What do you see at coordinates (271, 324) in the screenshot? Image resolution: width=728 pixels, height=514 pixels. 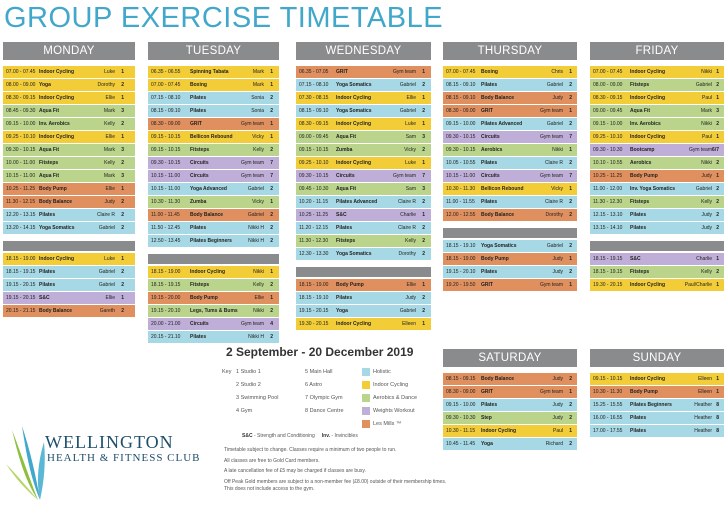 I see `class-location: 4` at bounding box center [271, 324].